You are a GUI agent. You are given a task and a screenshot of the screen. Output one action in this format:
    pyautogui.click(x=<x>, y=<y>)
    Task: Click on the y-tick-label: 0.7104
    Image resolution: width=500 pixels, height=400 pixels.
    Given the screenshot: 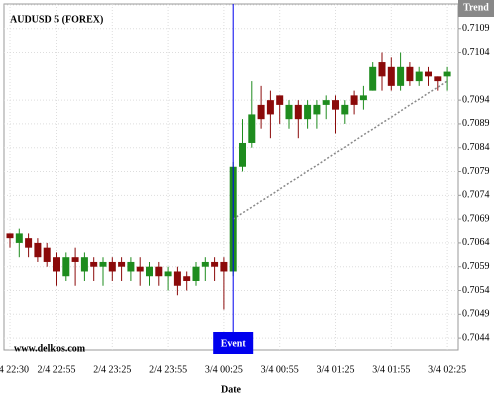 What is the action you would take?
    pyautogui.click(x=476, y=52)
    